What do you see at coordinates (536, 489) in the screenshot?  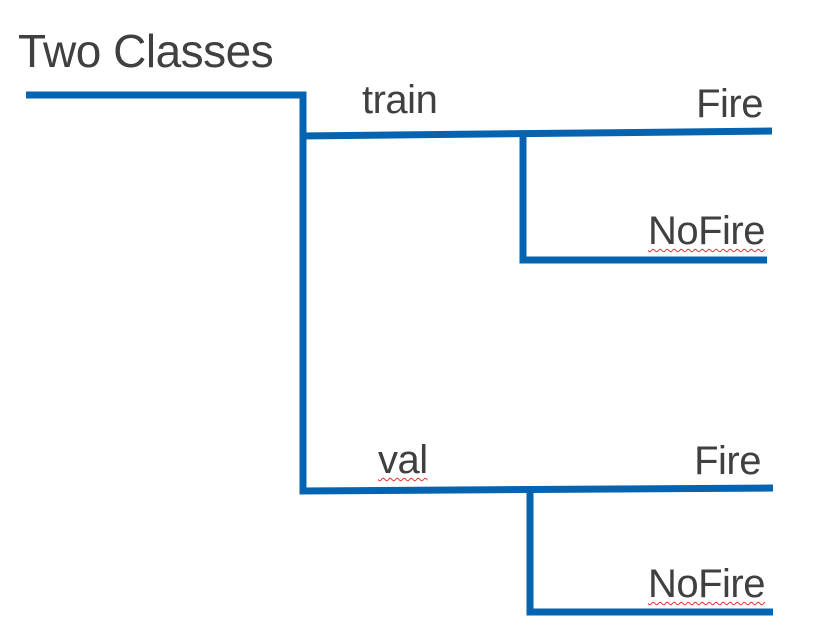 I see `val-branch-line` at bounding box center [536, 489].